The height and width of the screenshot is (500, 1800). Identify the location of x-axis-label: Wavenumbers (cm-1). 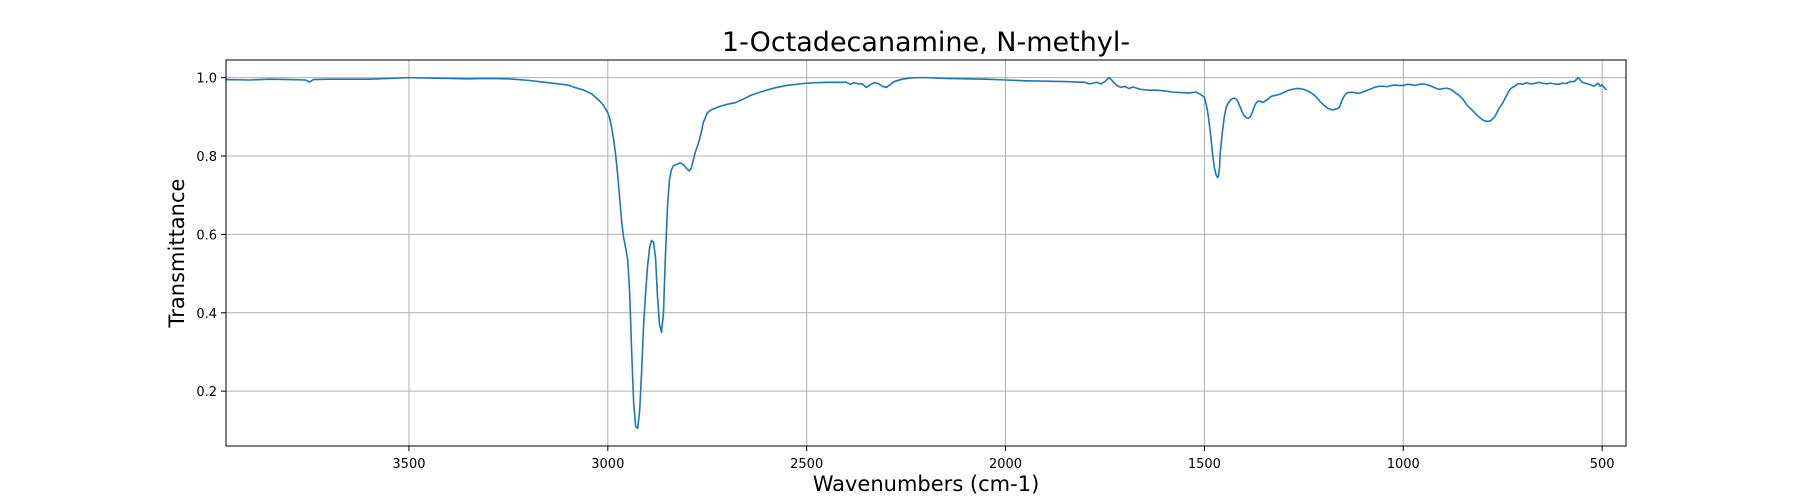
(926, 484).